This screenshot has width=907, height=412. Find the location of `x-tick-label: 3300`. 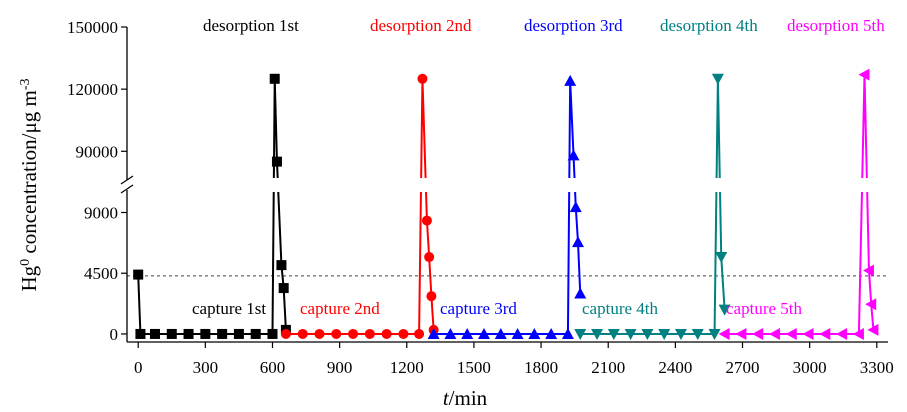

x-tick-label: 3300 is located at coordinates (877, 367).